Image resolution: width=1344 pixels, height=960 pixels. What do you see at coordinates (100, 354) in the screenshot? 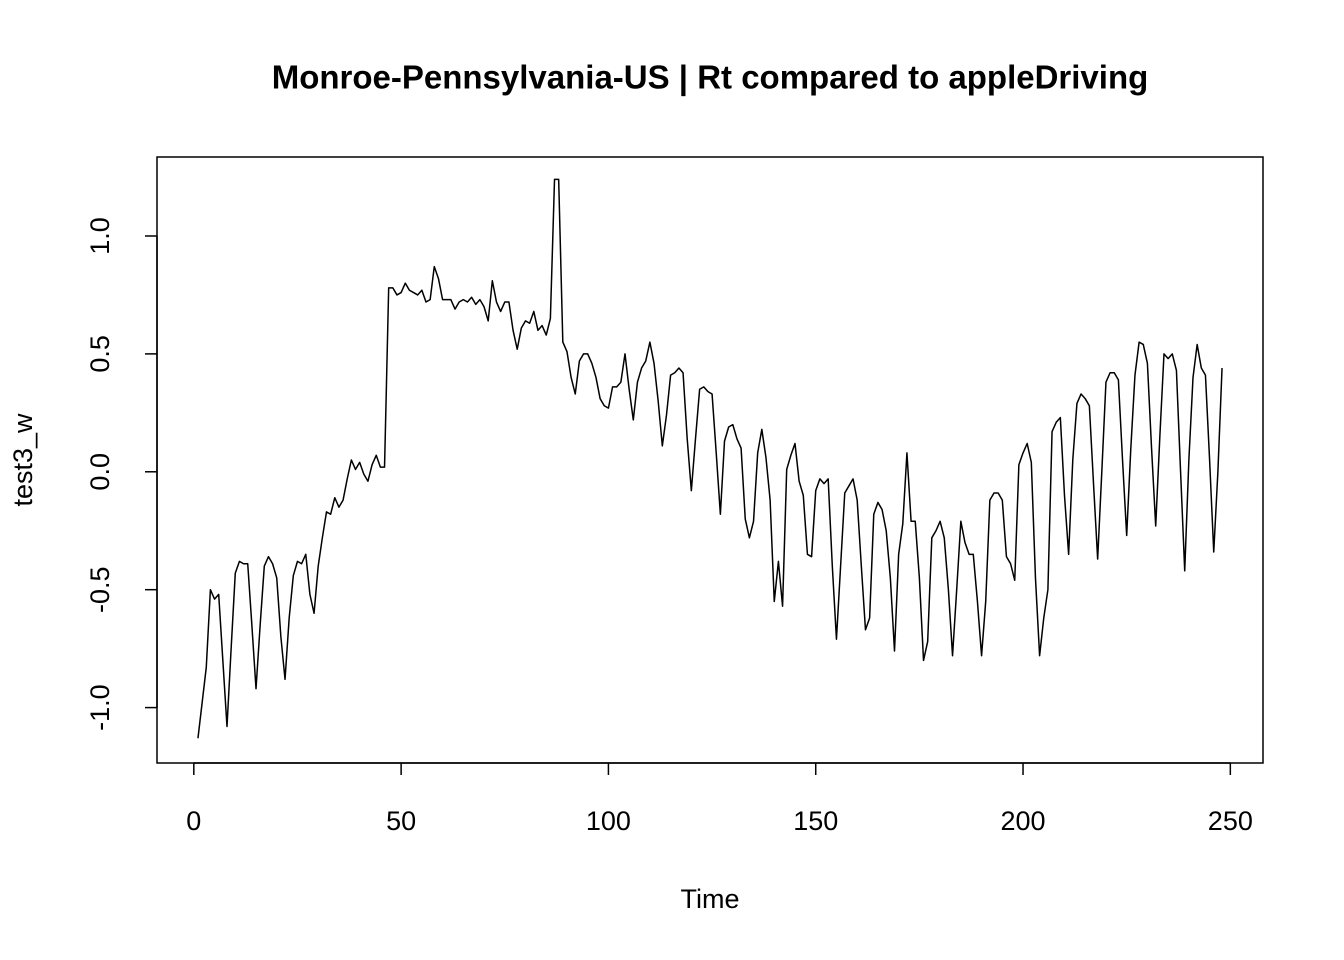
I see `y-tick-label: 0.5` at bounding box center [100, 354].